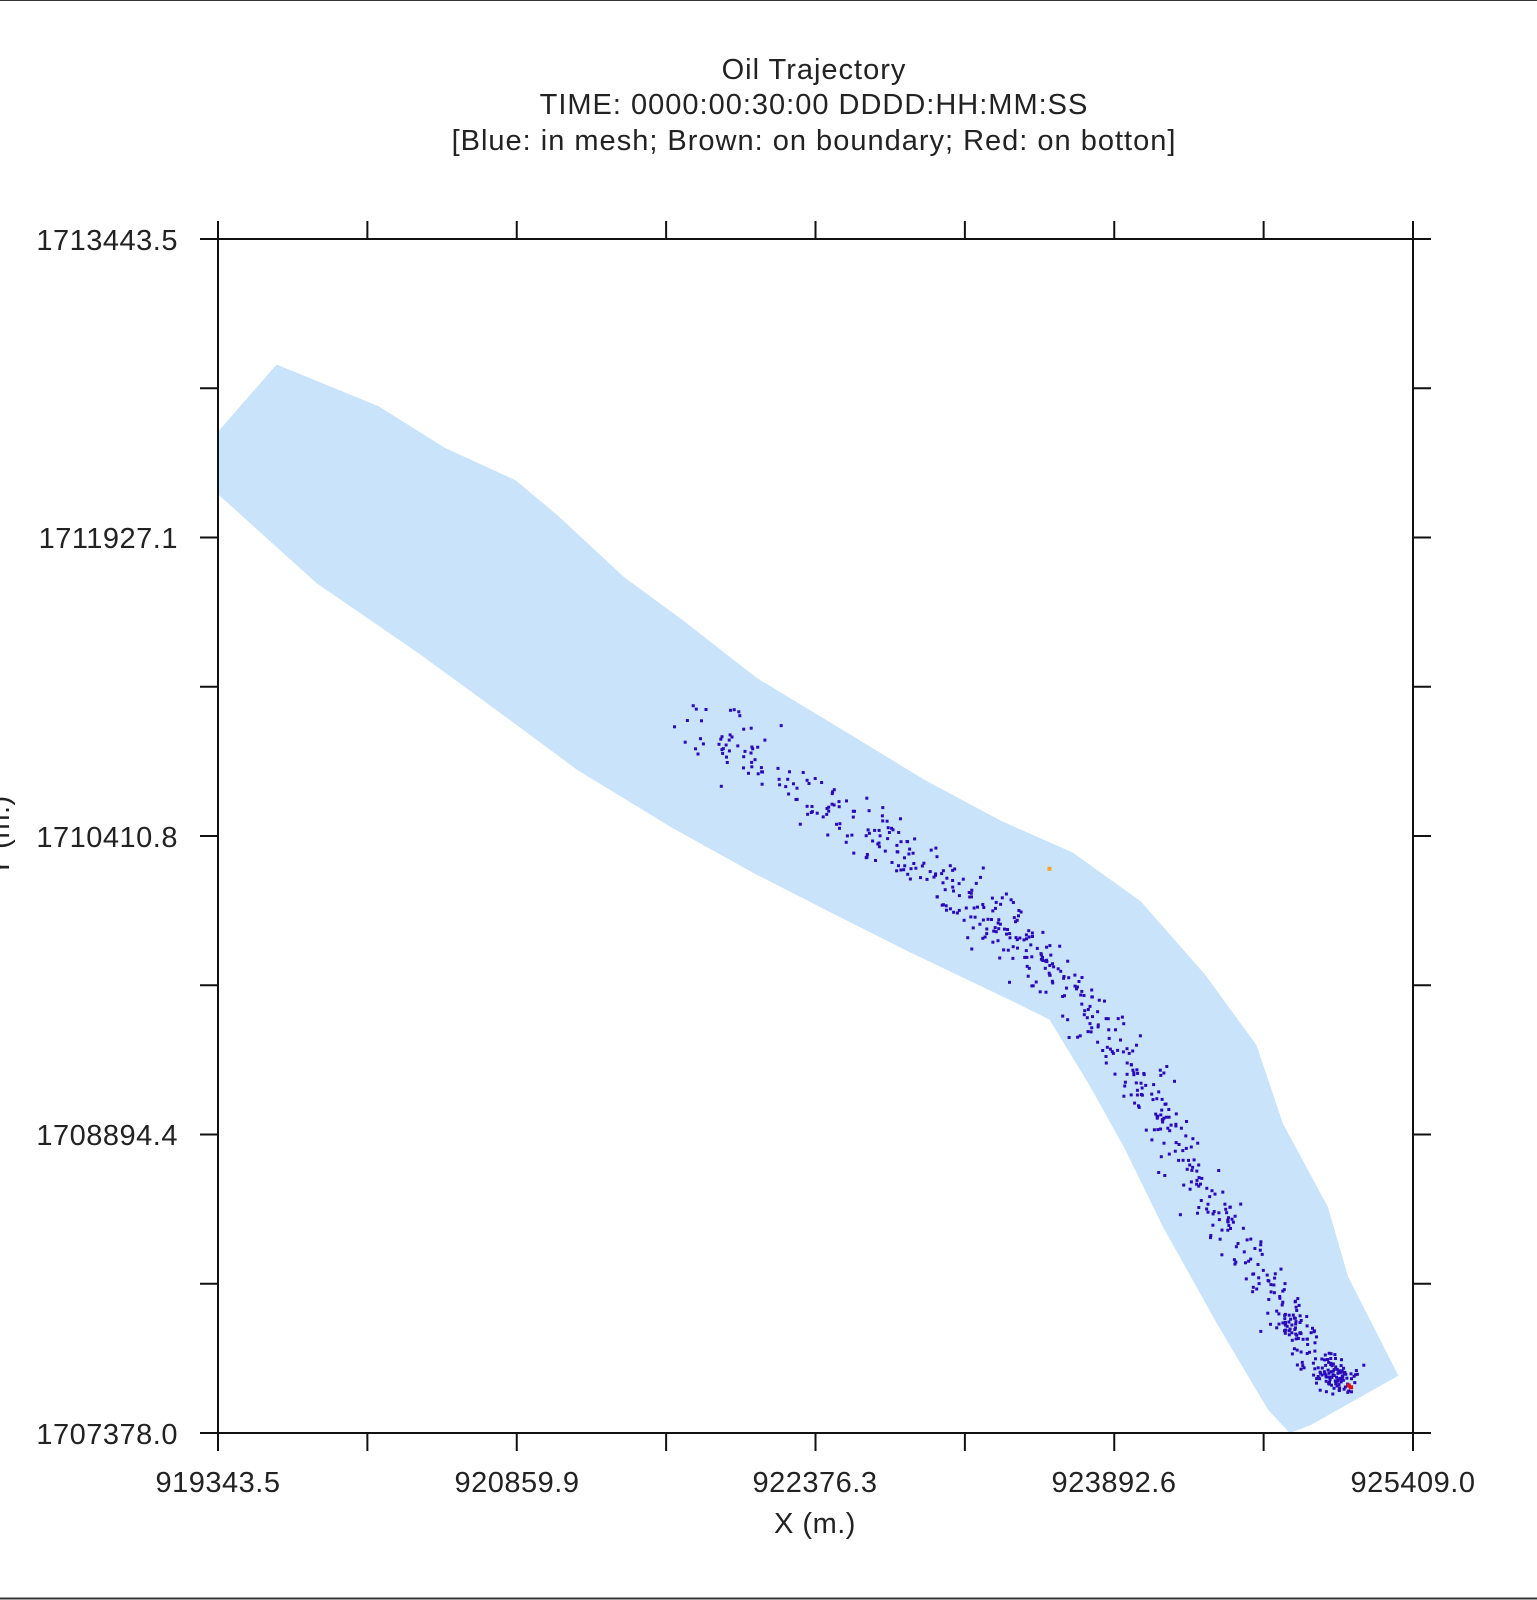  What do you see at coordinates (815, 1483) in the screenshot?
I see `x-tick-label: 922376.3` at bounding box center [815, 1483].